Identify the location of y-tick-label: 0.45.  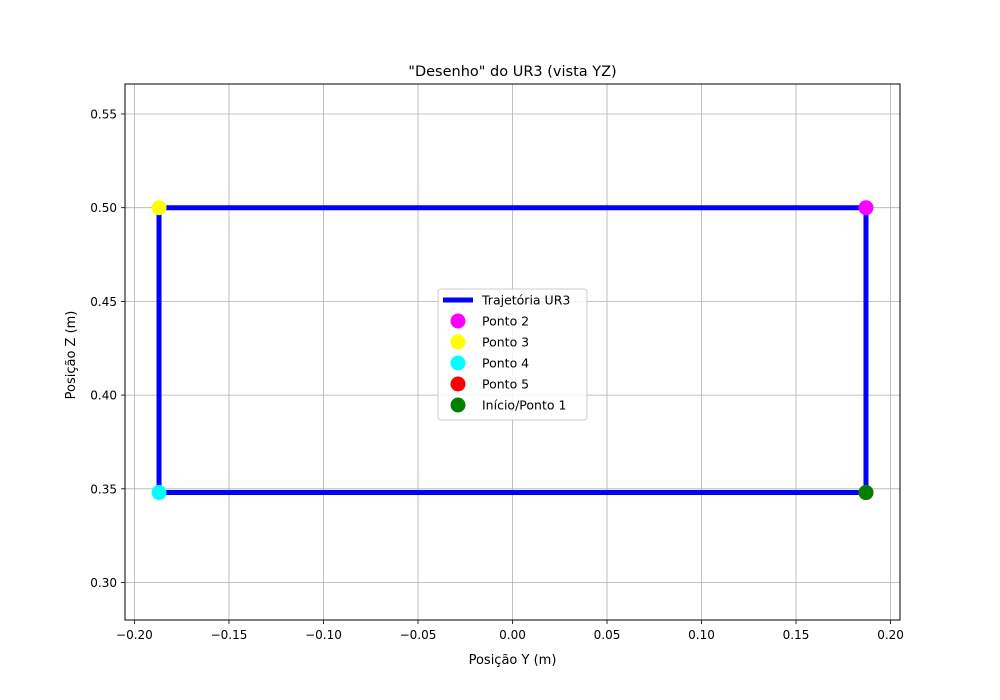
(103, 302).